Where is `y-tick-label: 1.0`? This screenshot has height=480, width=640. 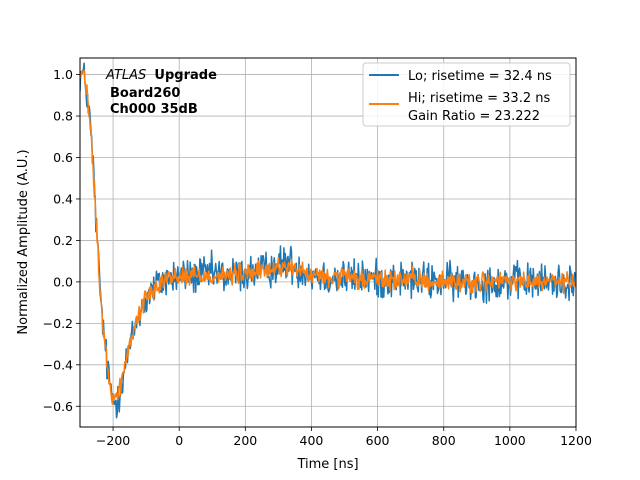 y-tick-label: 1.0 is located at coordinates (63, 74).